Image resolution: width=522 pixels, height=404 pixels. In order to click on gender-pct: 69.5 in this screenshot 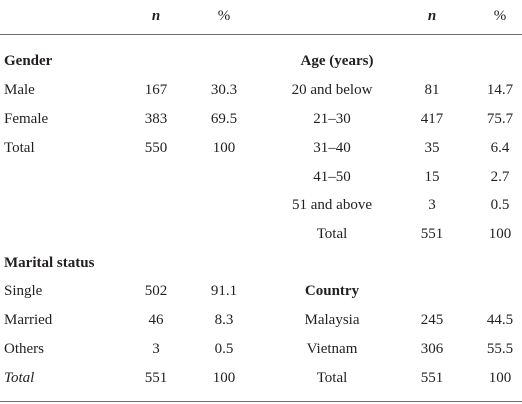, I will do `click(224, 119)`.